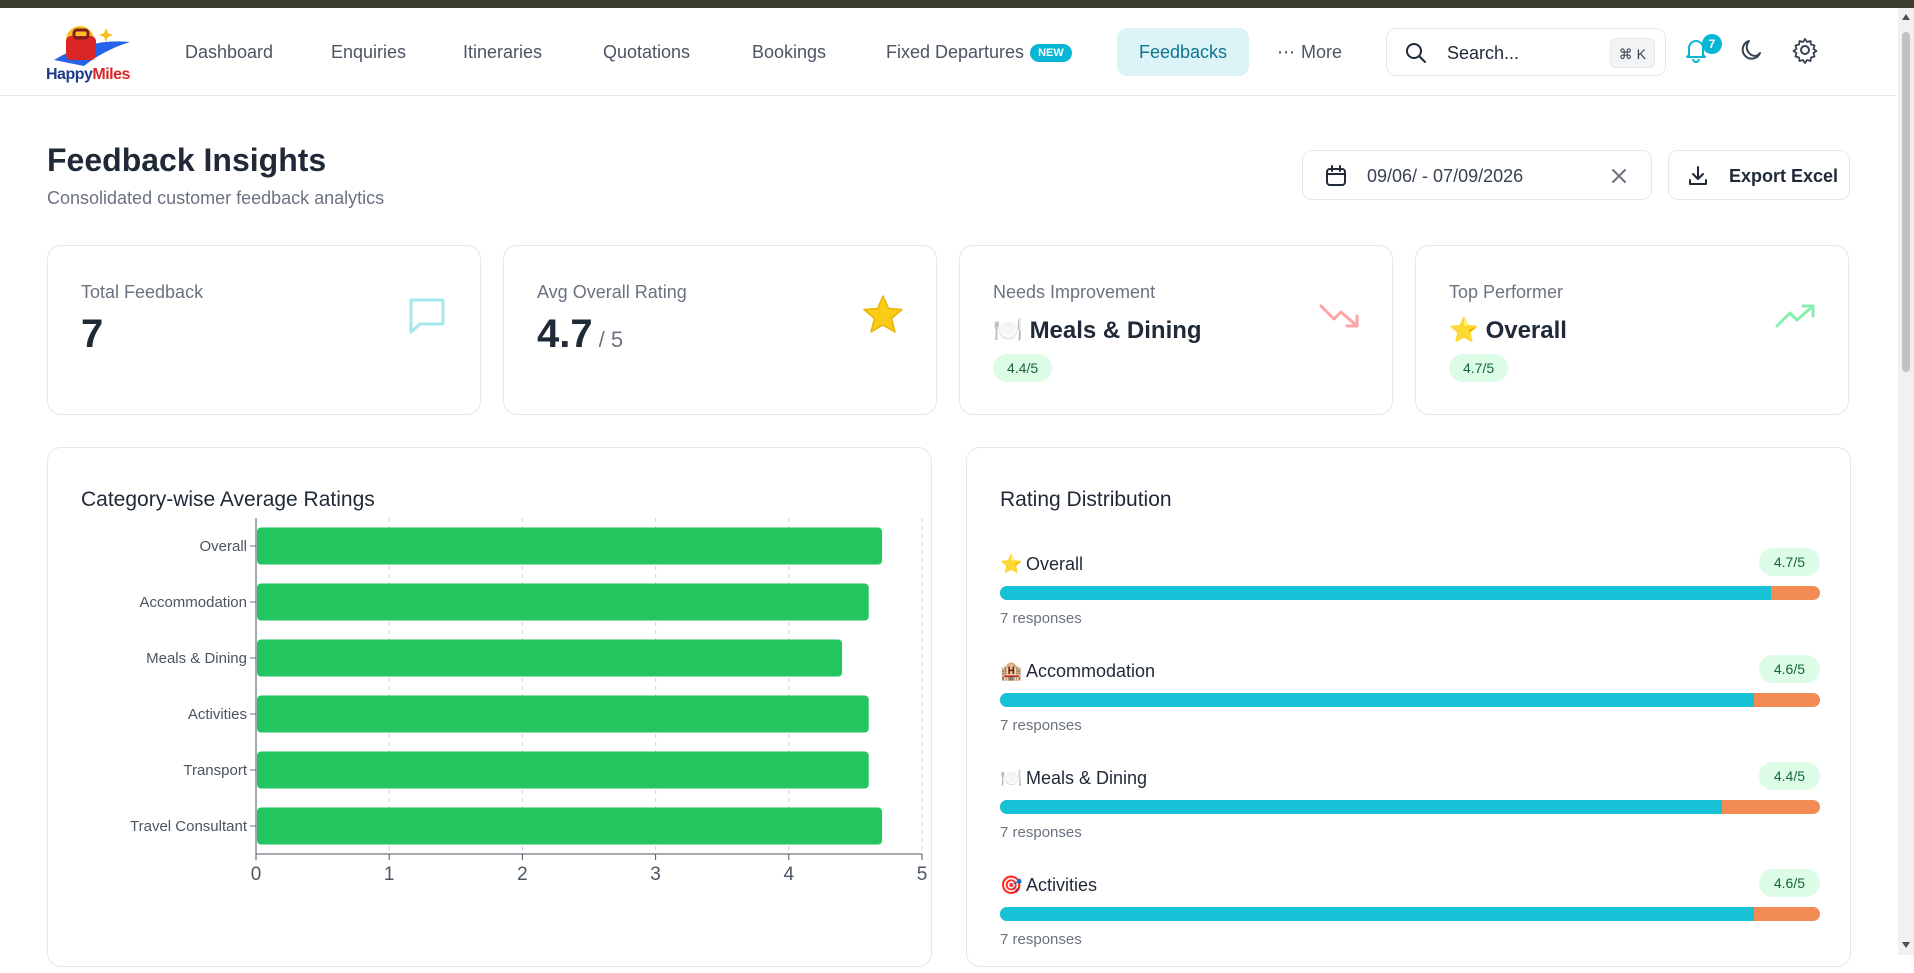 The image size is (1914, 973). I want to click on top-star-icon: ⭐, so click(1464, 330).